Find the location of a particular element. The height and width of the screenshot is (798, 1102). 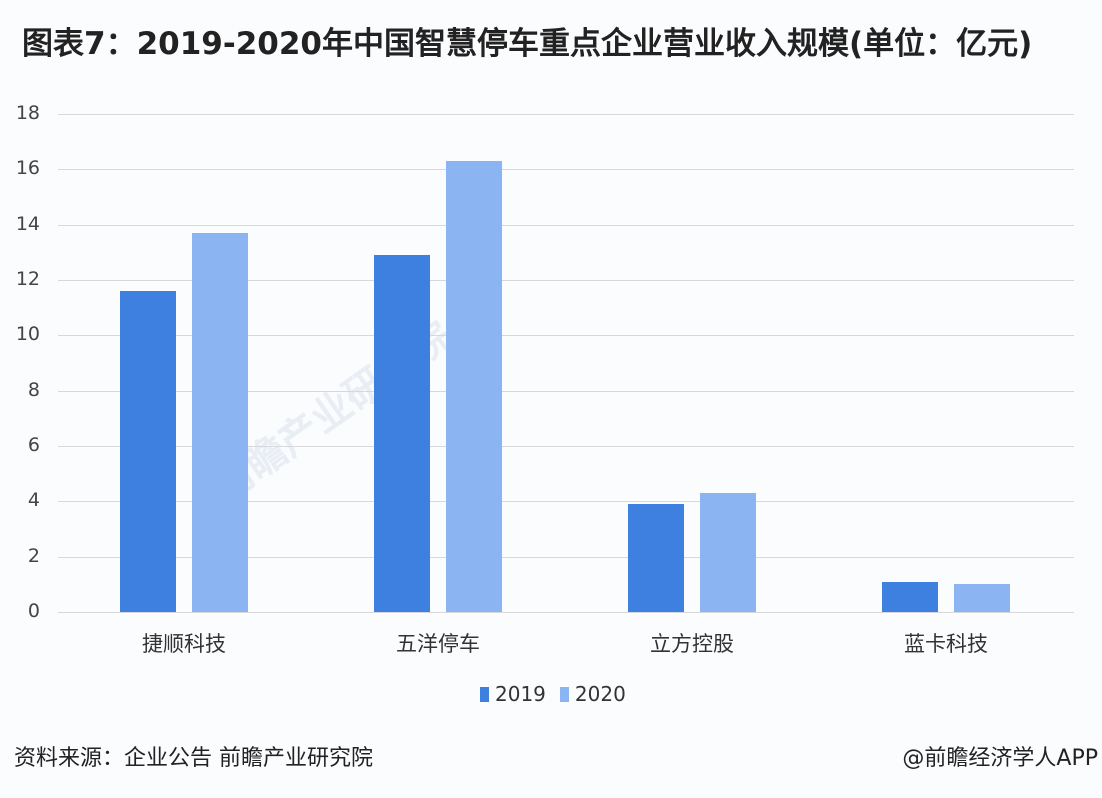

source-note: 资料来源：企业公告 前瞻产业研究院 is located at coordinates (193, 758).